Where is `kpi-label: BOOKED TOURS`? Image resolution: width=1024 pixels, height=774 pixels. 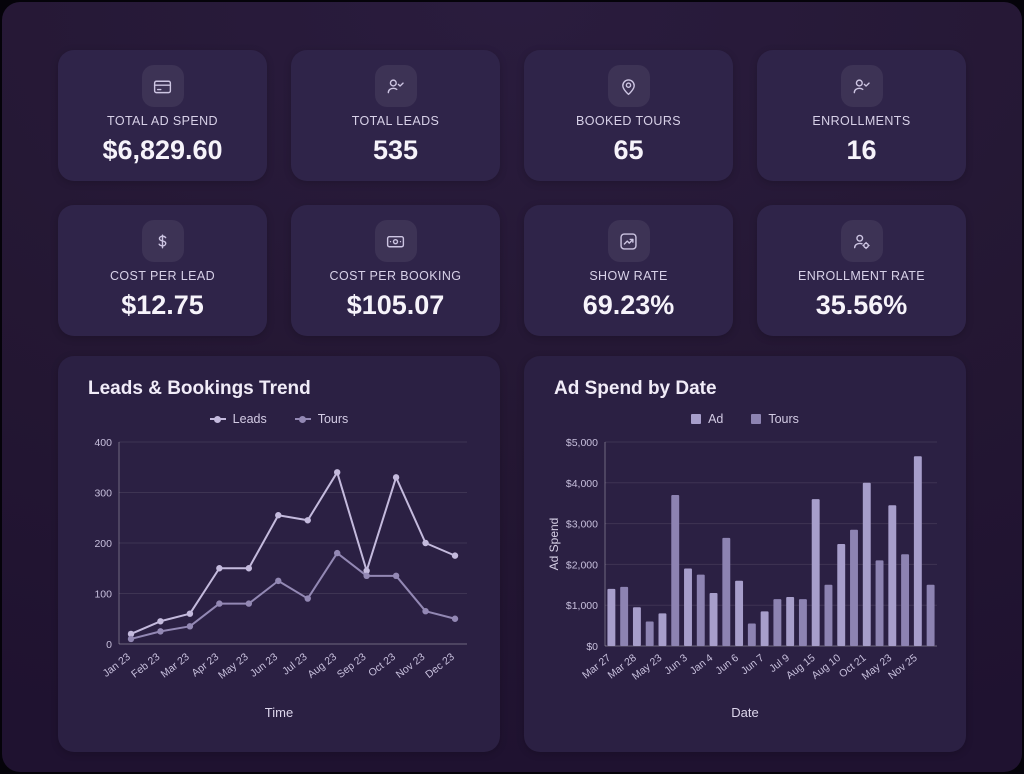
kpi-label: BOOKED TOURS is located at coordinates (628, 121).